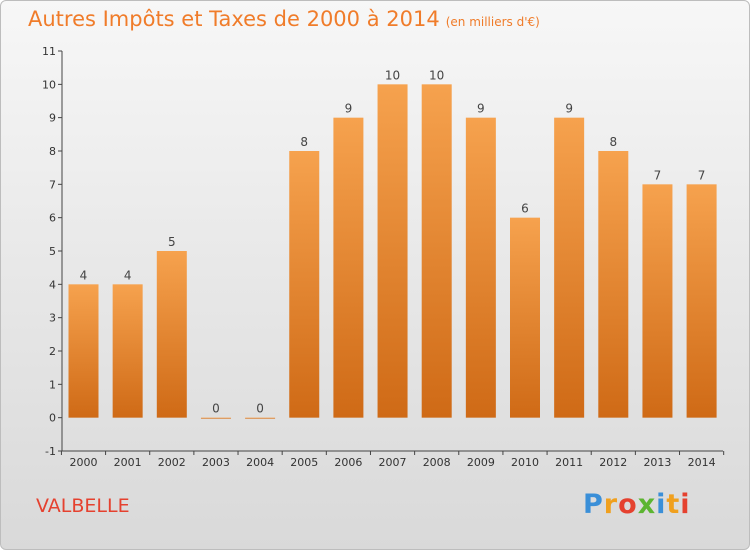 Image resolution: width=750 pixels, height=550 pixels. Describe the element at coordinates (52, 318) in the screenshot. I see `y-tick-label: 3` at that location.